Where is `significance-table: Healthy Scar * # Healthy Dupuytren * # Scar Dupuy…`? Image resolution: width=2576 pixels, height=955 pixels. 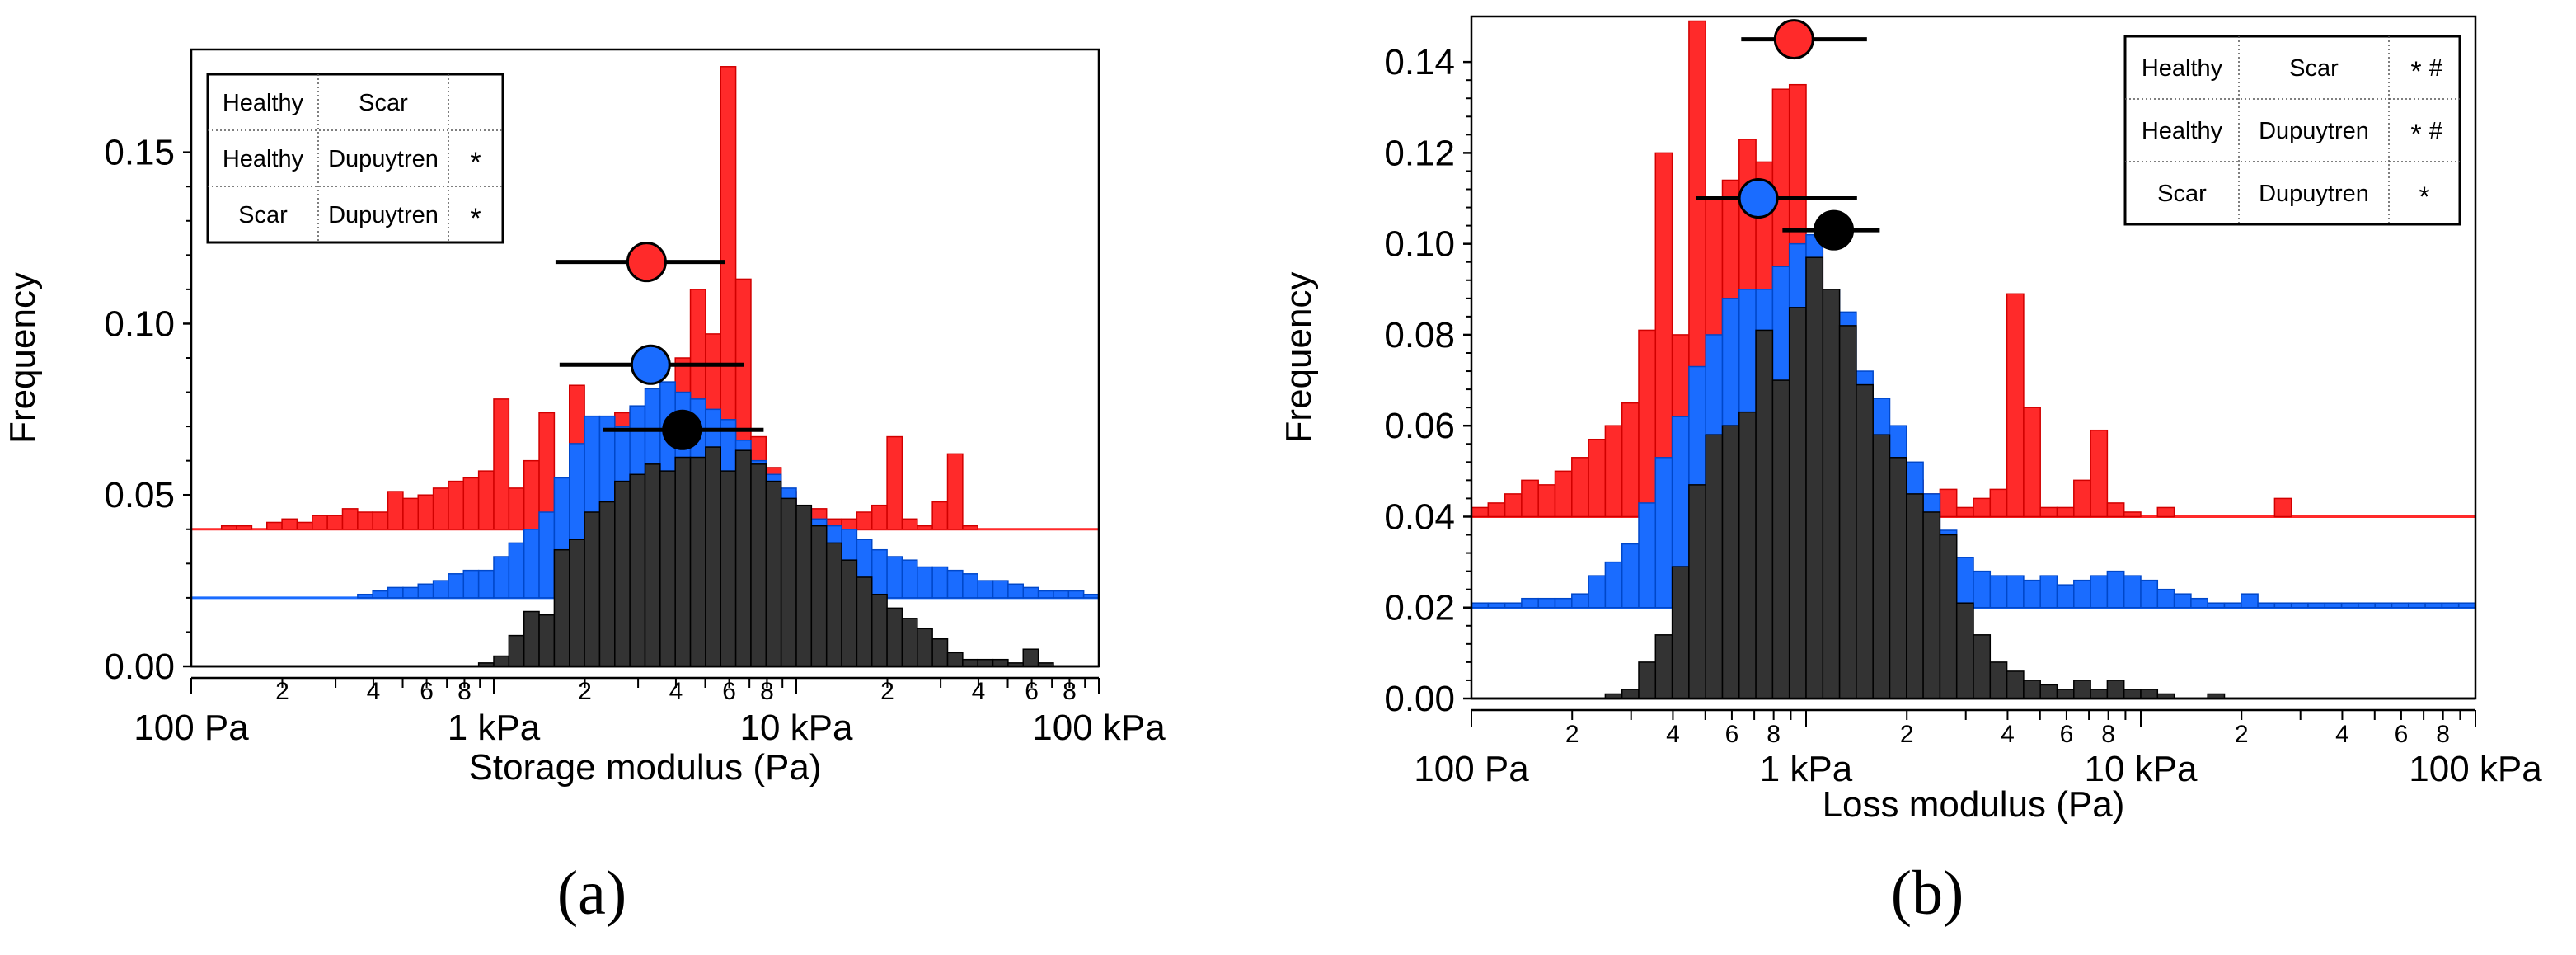 significance-table: Healthy Scar * # Healthy Dupuytren * # Scar Dupuy… is located at coordinates (2292, 130).